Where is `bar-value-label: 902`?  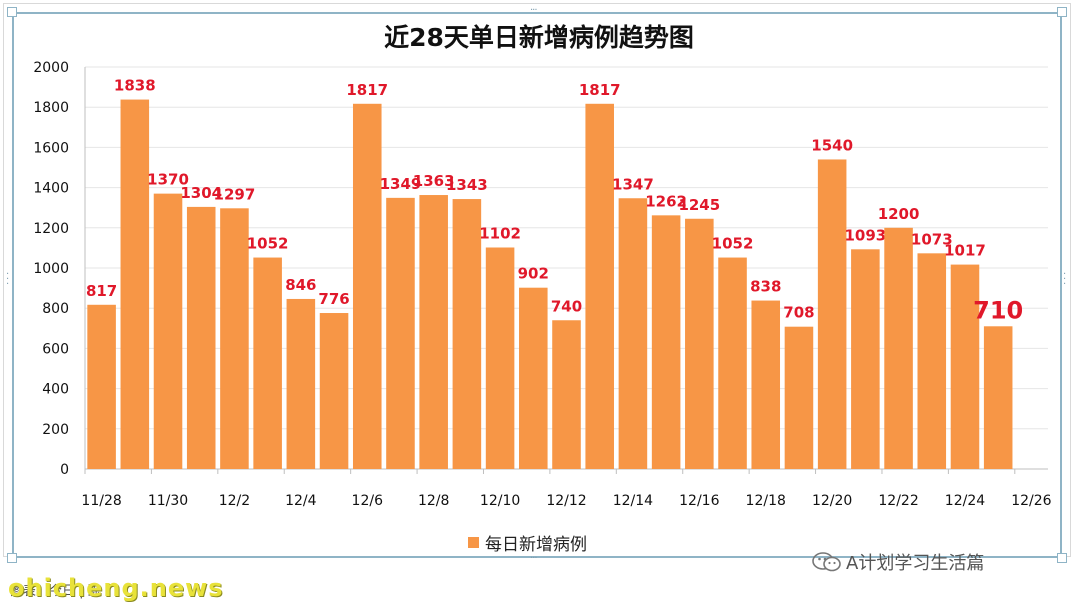 bar-value-label: 902 is located at coordinates (533, 274).